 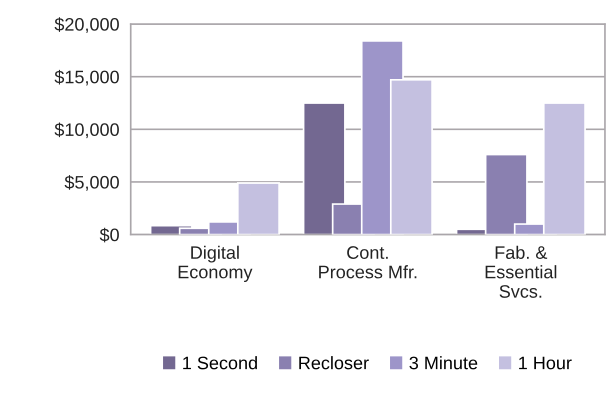 I want to click on legend-label: 1 Hour, so click(x=545, y=363).